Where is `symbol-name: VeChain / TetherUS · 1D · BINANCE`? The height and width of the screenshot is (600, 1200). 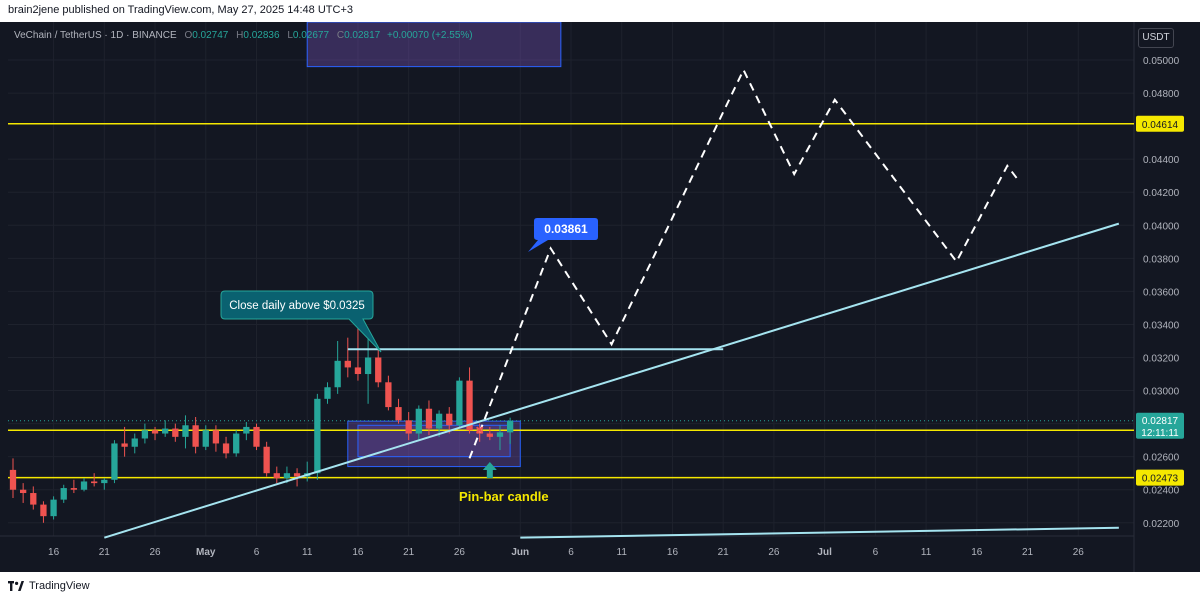
symbol-name: VeChain / TetherUS · 1D · BINANCE is located at coordinates (95, 35).